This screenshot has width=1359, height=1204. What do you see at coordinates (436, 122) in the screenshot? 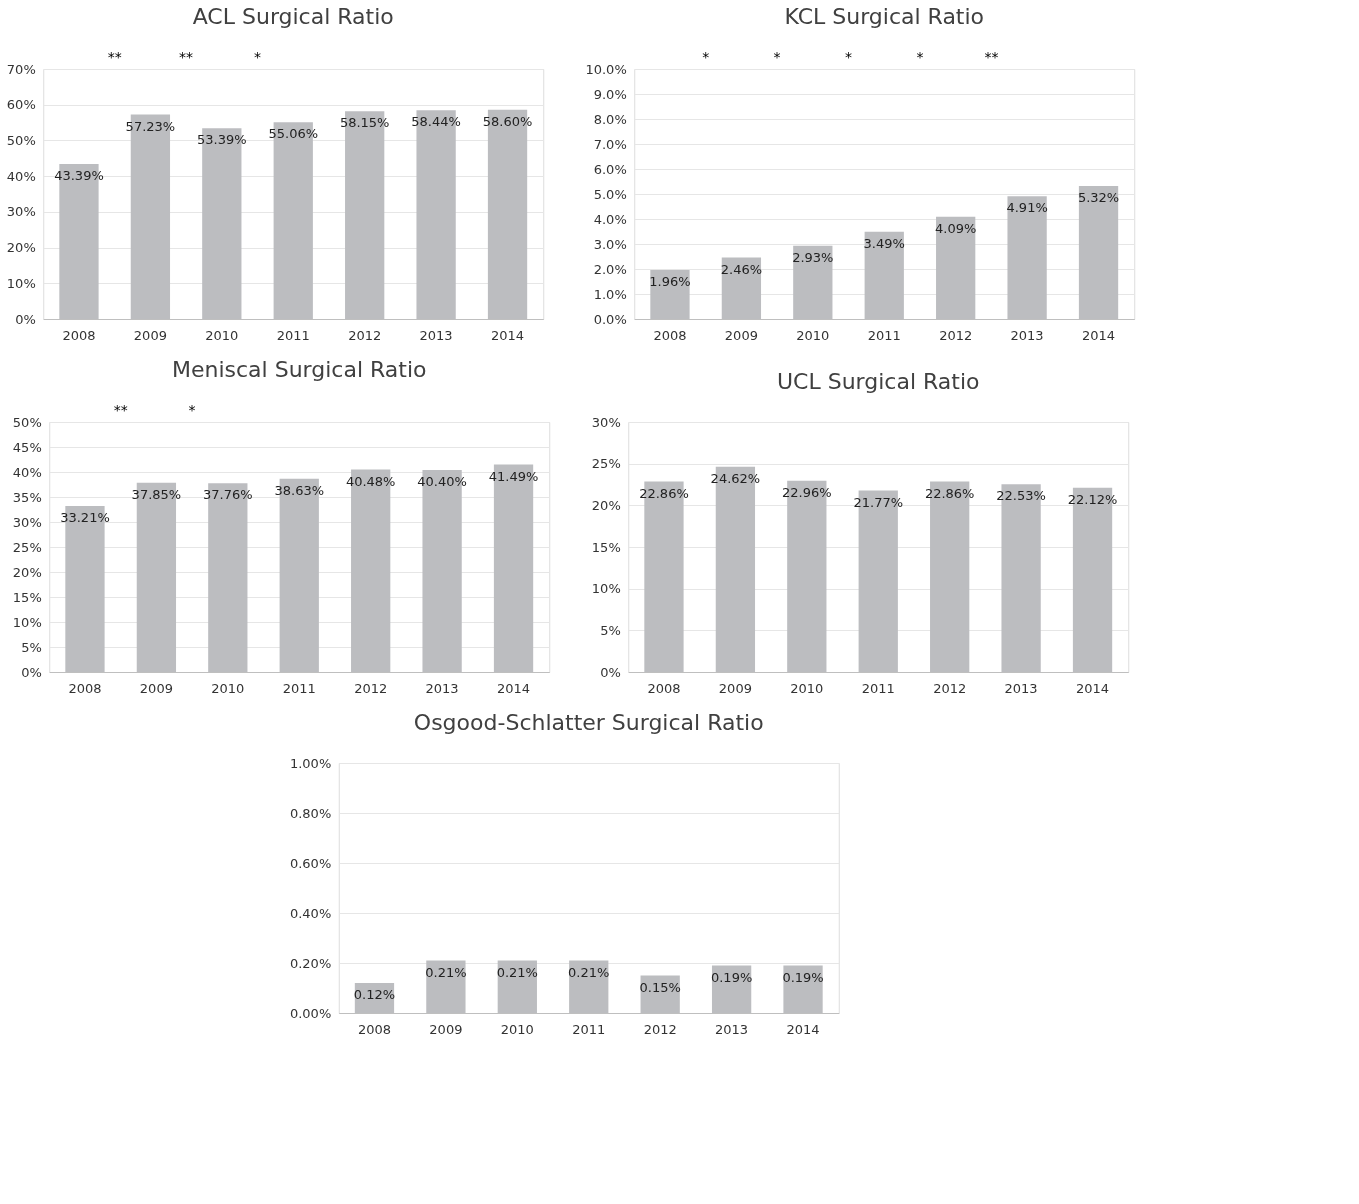
I see `data-label: 58.44%` at bounding box center [436, 122].